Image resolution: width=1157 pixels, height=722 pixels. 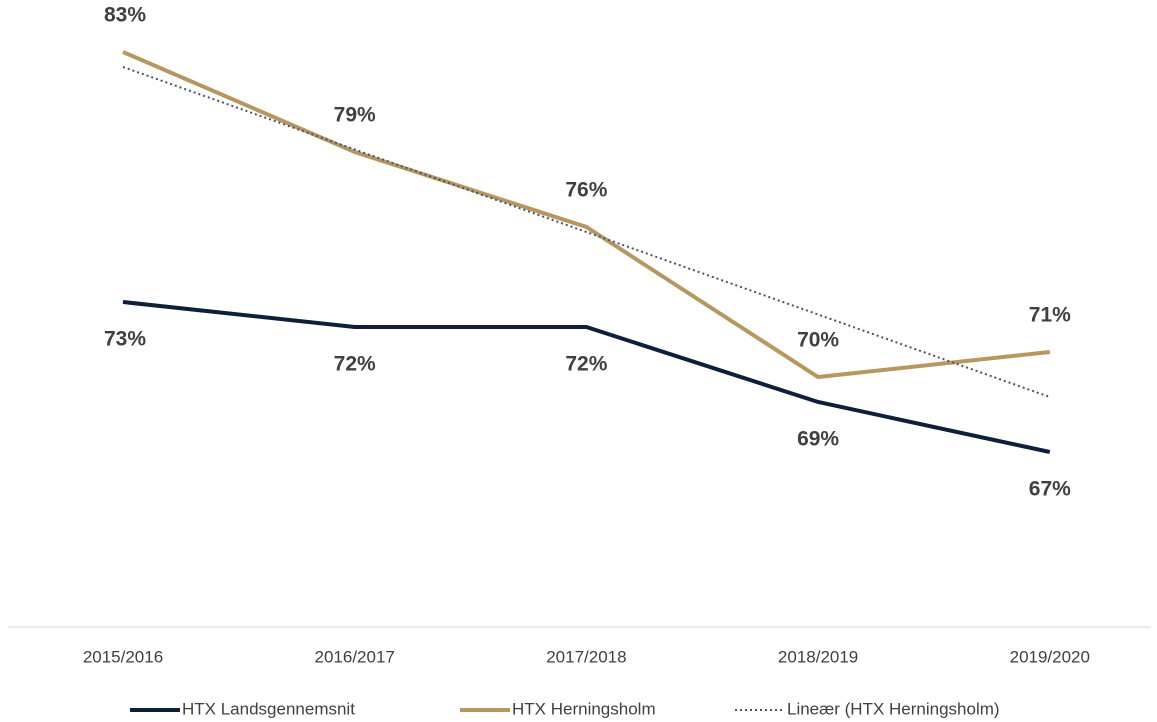 I want to click on x-tick-label: 2016/2017, so click(x=355, y=656).